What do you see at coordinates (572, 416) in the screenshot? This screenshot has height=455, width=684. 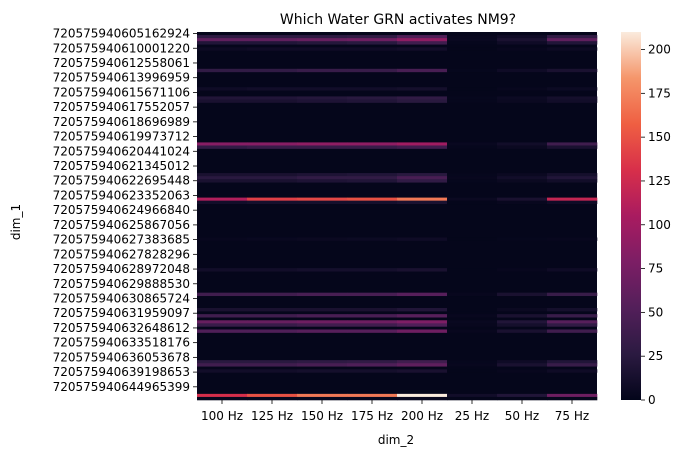 I see `x-tick-label: 75 Hz` at bounding box center [572, 416].